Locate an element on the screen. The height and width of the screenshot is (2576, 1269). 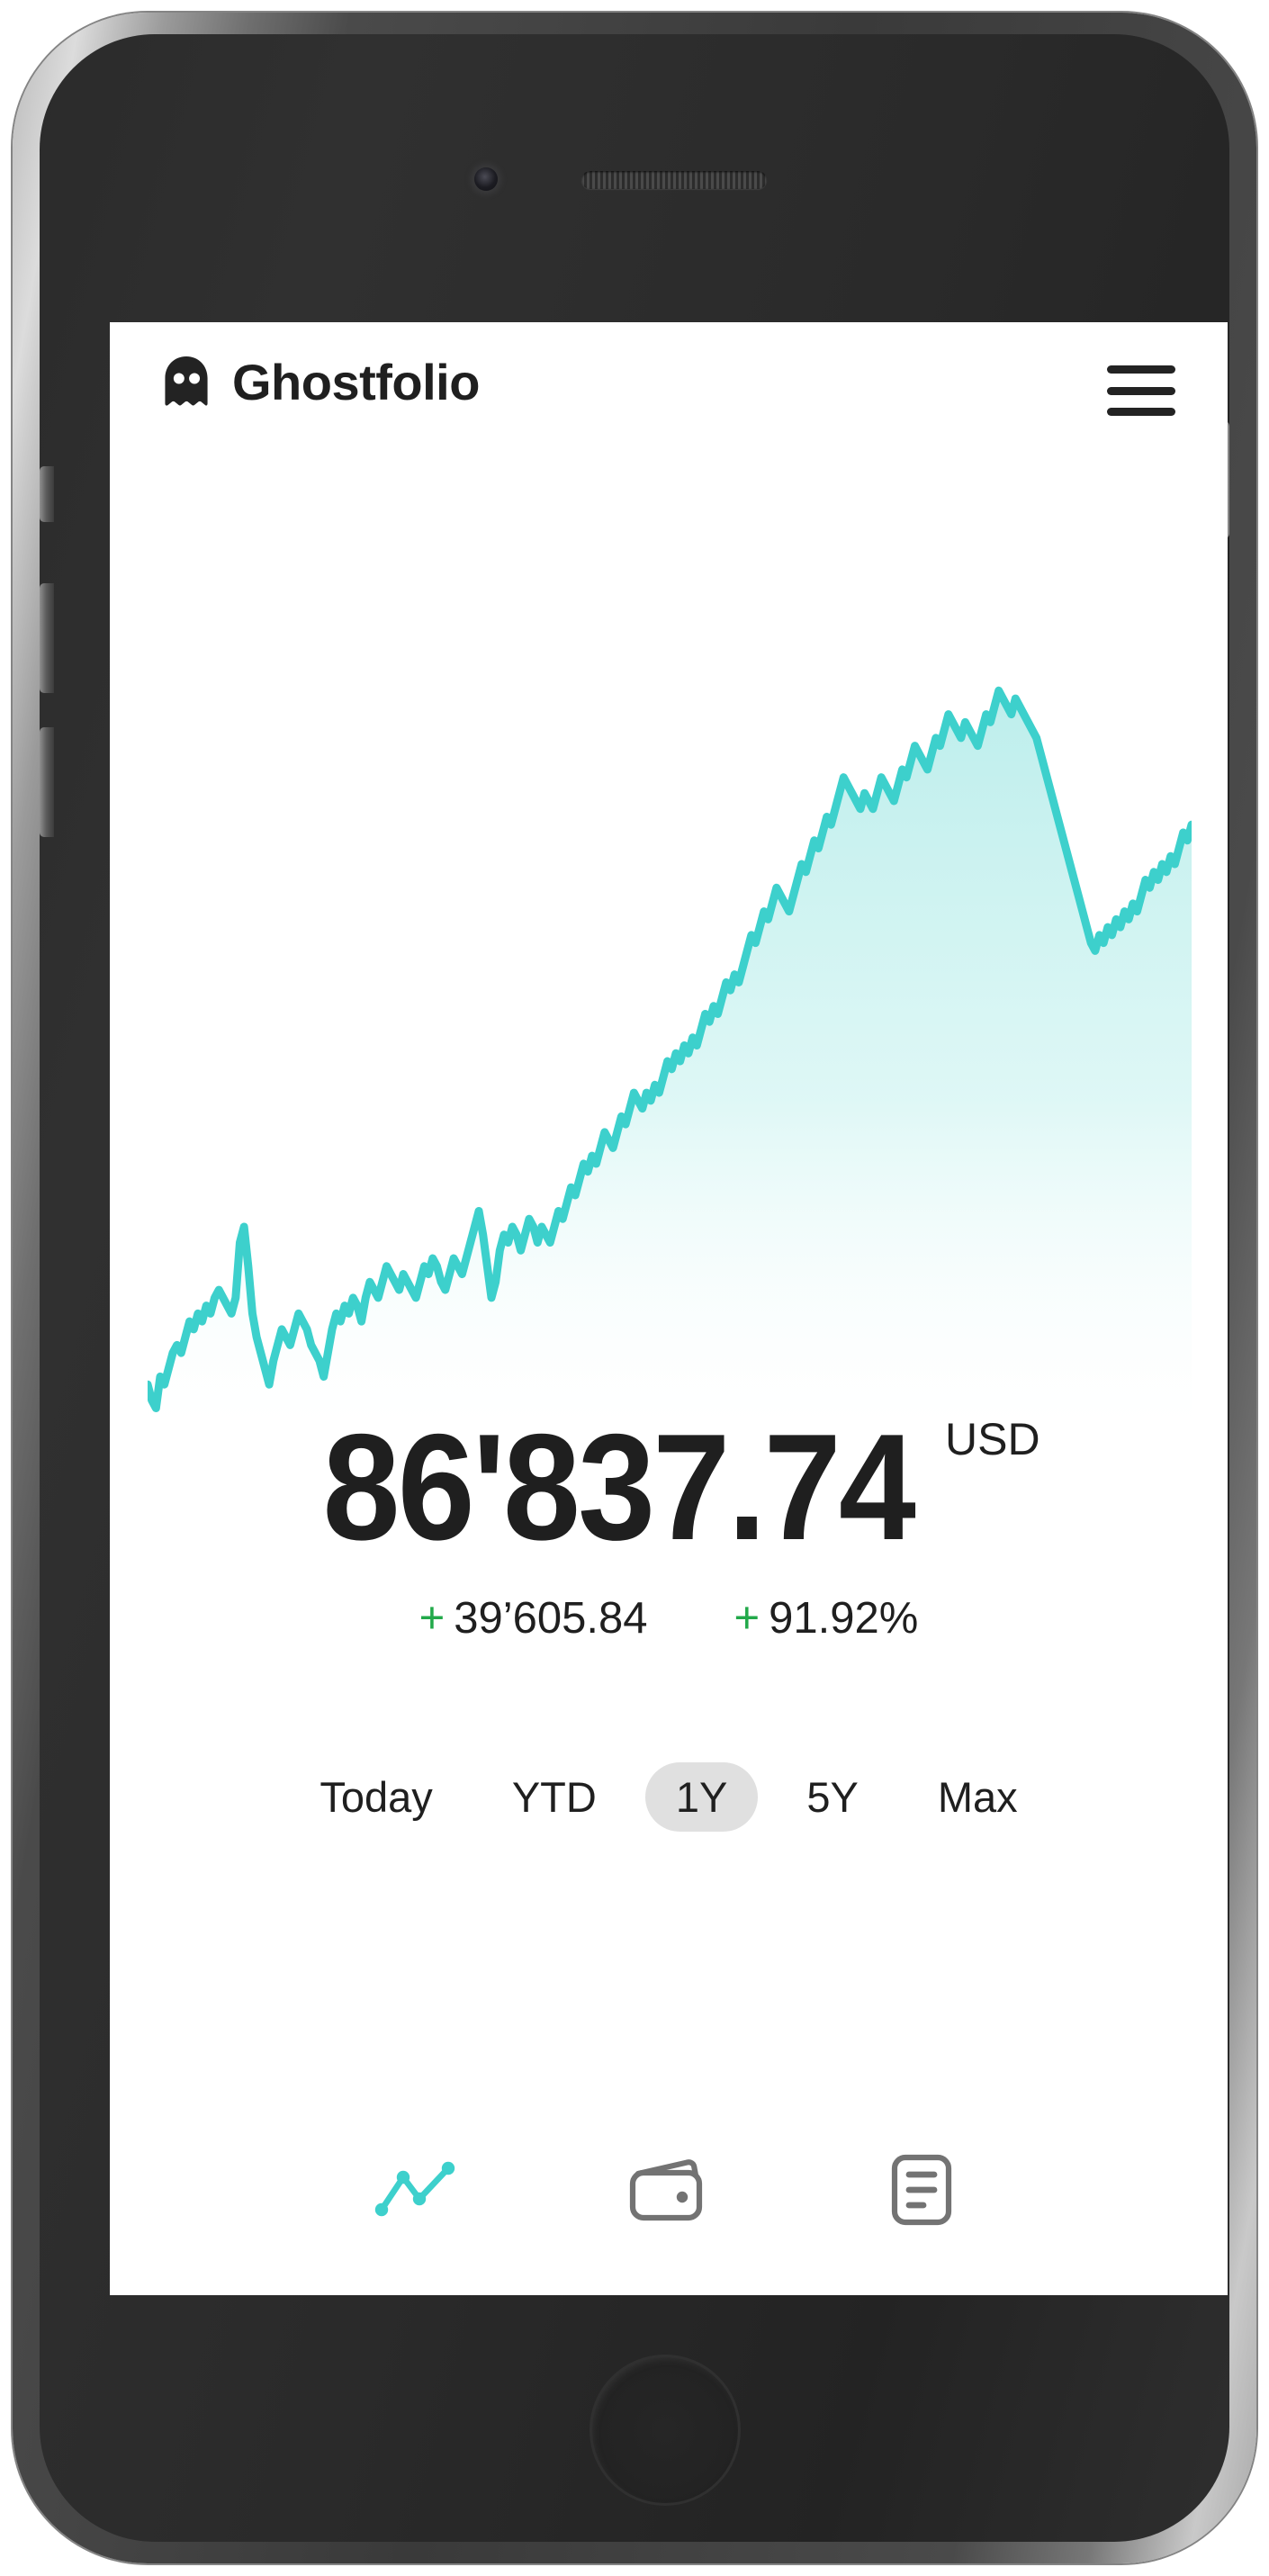
brand-name: Ghostfolio is located at coordinates (356, 382).